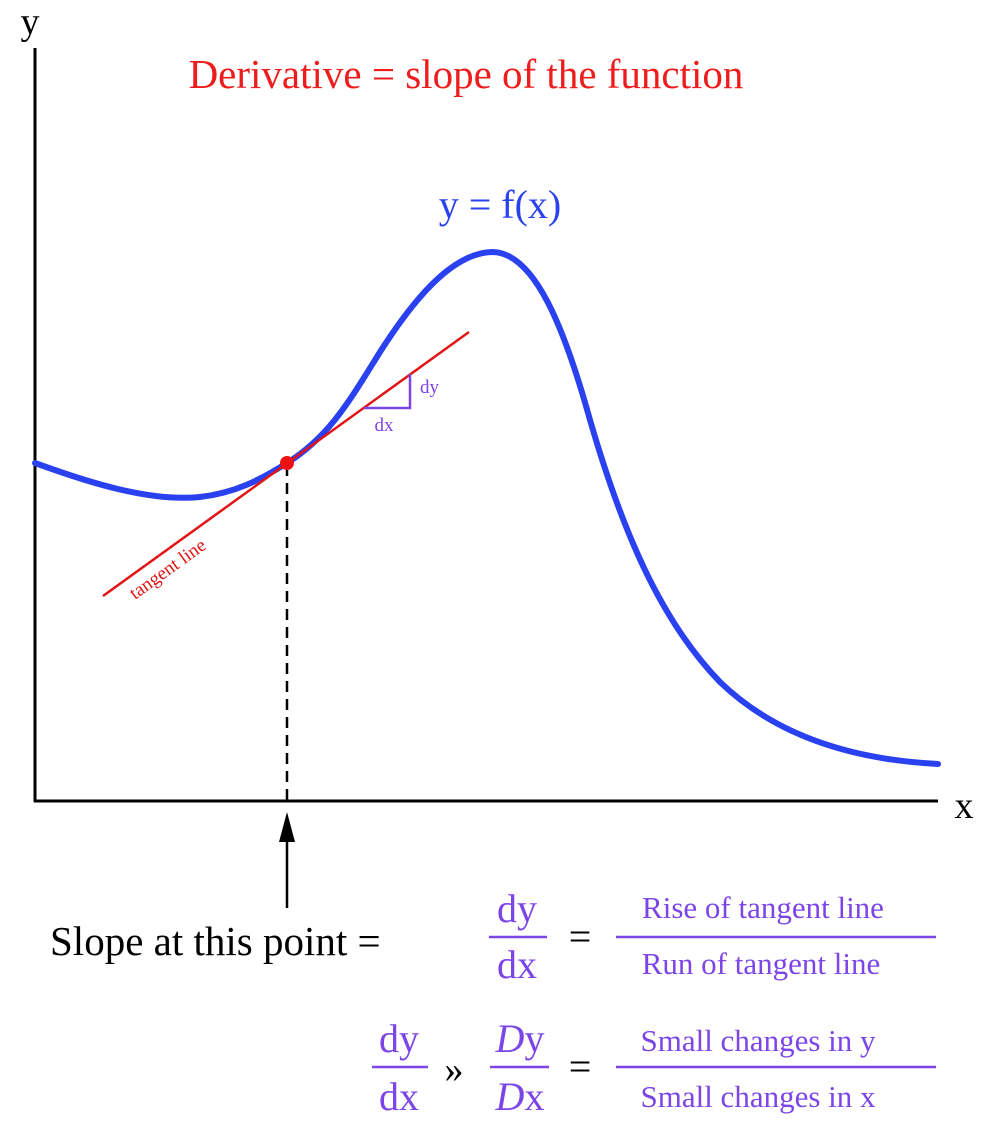 Image resolution: width=992 pixels, height=1129 pixels. What do you see at coordinates (761, 963) in the screenshot?
I see `eq1-rhs-denominator: Run of tangent line` at bounding box center [761, 963].